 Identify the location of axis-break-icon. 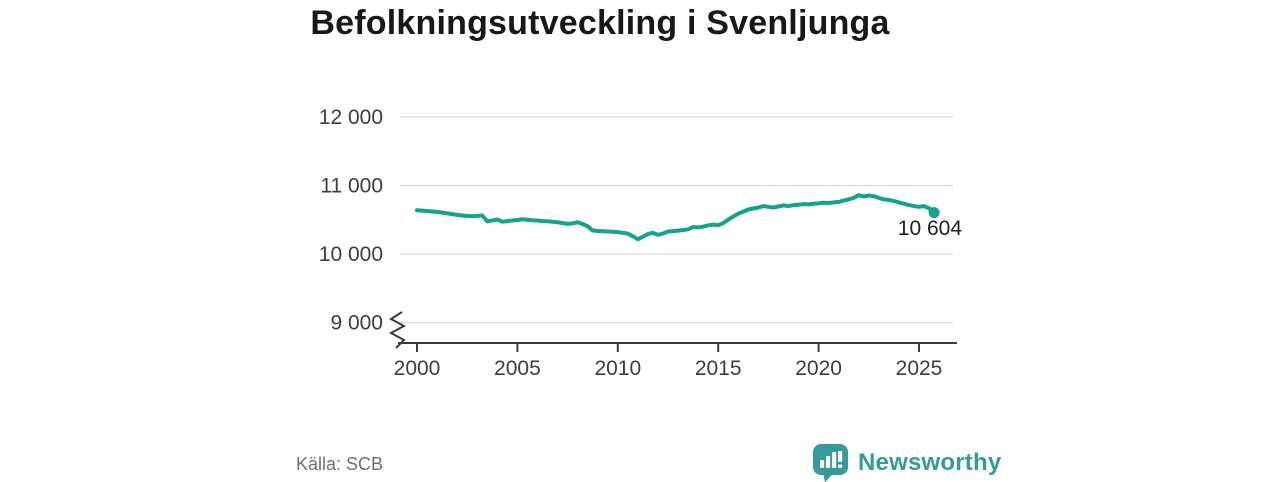
(397, 330).